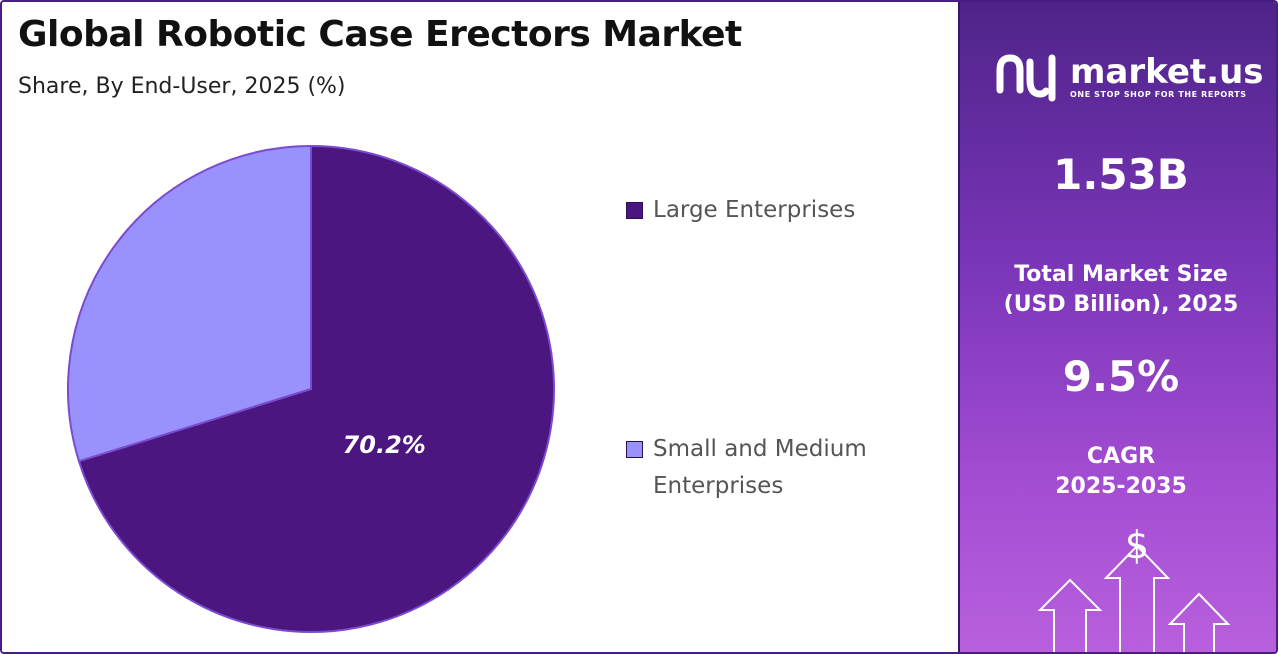 The height and width of the screenshot is (654, 1278). I want to click on legend-label-small-medium-enterprises: Small and Medium Enterprises, so click(760, 467).